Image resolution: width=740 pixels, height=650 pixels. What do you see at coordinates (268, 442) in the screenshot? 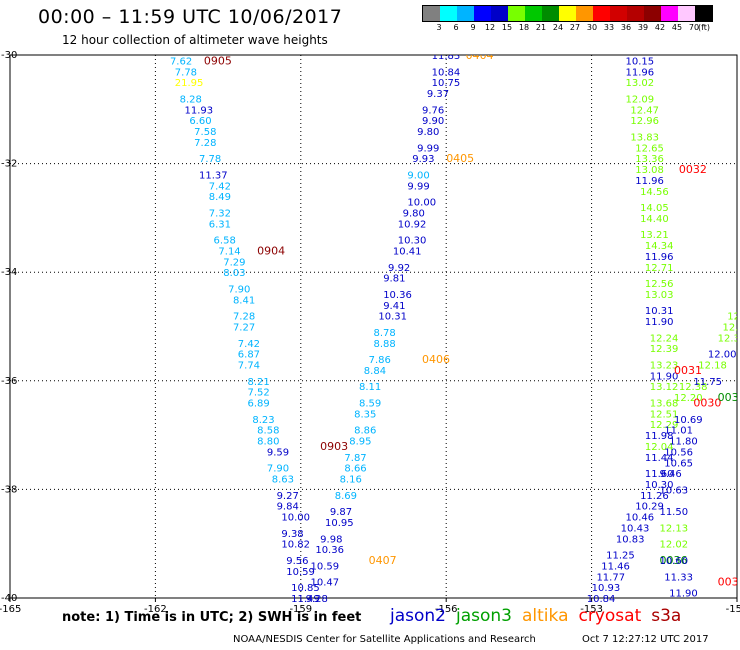
I see `swh-value: 8.80` at bounding box center [268, 442].